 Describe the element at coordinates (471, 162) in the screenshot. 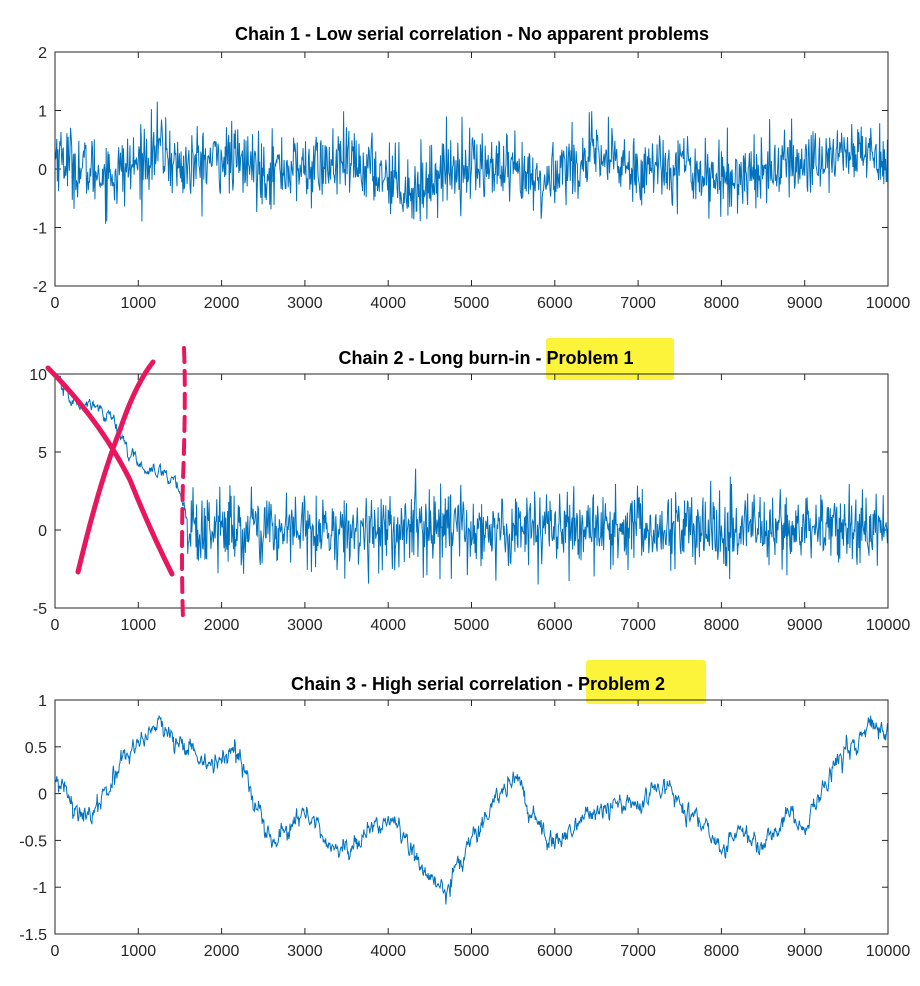

I see `chain-1-trace` at that location.